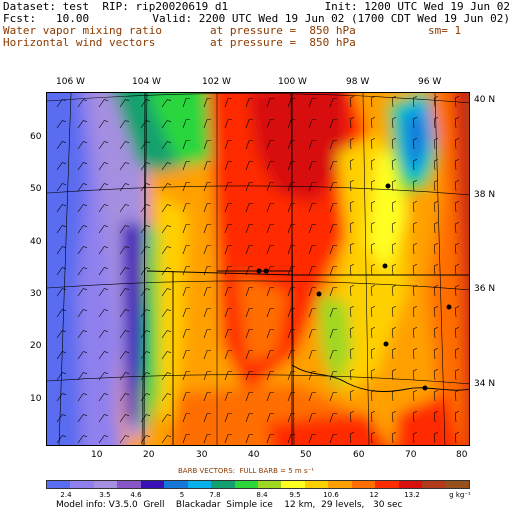 The height and width of the screenshot is (512, 512). I want to click on grid-y-label: 60, so click(36, 137).